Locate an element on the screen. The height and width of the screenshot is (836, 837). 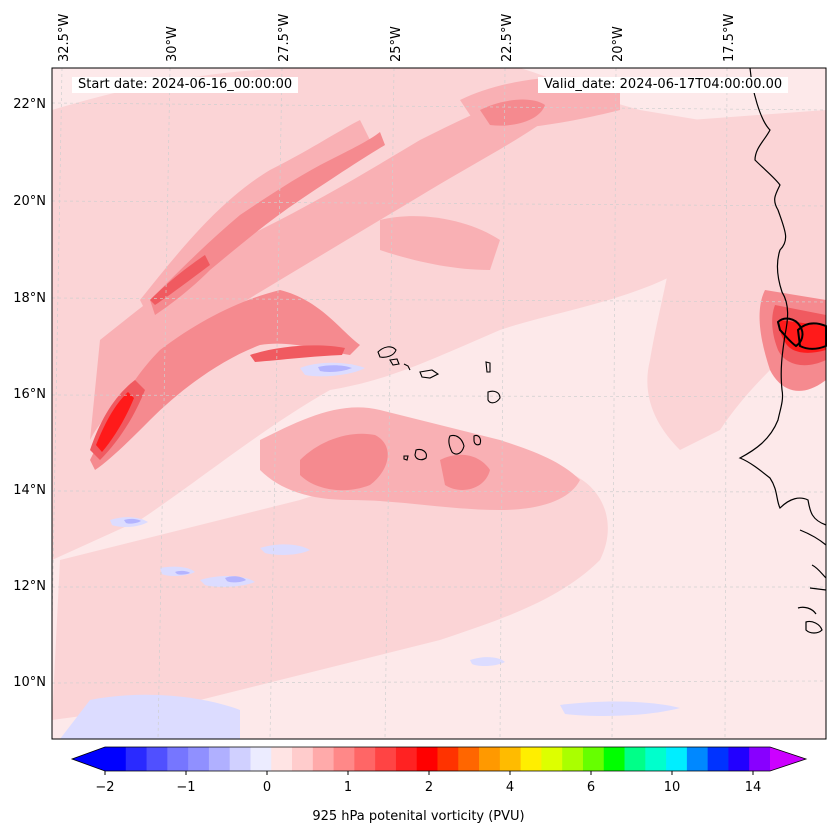
colorbar-over-arrow is located at coordinates (788, 759).